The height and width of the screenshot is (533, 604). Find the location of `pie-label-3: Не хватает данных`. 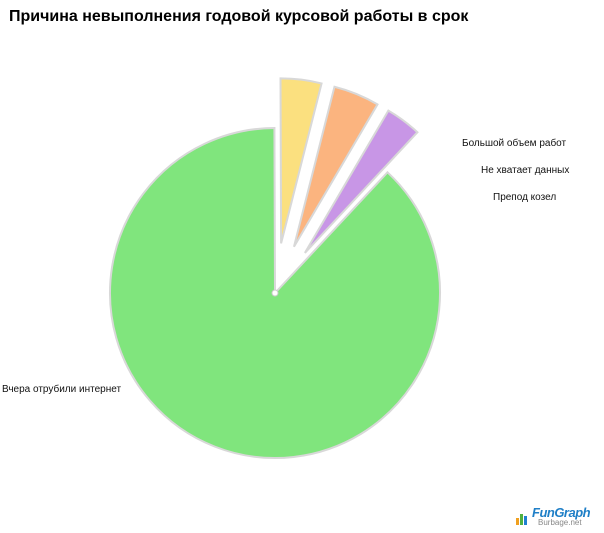

pie-label-3: Не хватает данных is located at coordinates (525, 170).